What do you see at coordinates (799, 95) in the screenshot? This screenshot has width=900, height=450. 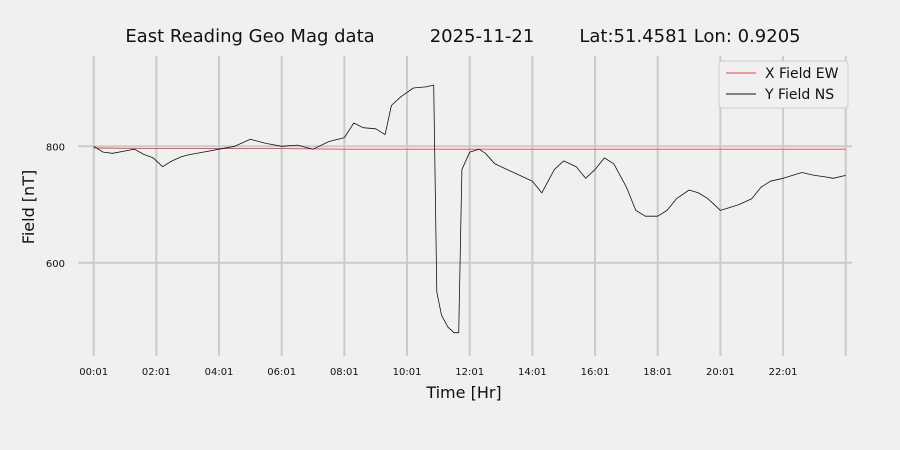 I see `legend-label-y-field: Y Field NS` at bounding box center [799, 95].